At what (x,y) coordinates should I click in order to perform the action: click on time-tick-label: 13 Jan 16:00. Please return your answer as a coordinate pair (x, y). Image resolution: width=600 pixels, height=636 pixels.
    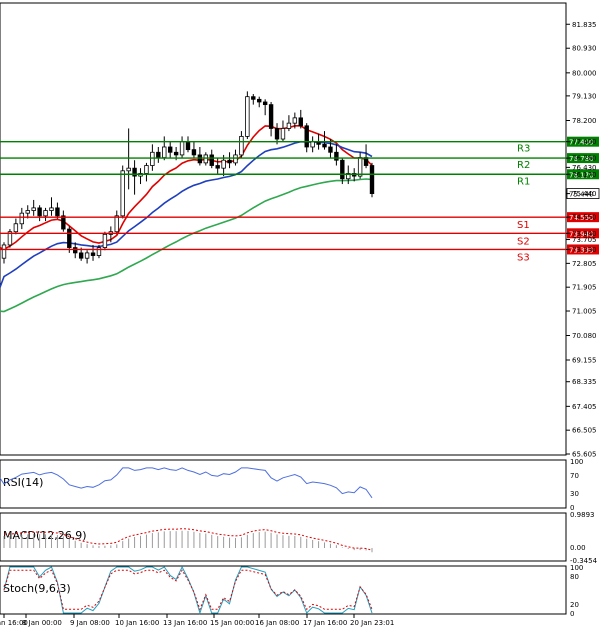
    Looking at the image, I should click on (185, 623).